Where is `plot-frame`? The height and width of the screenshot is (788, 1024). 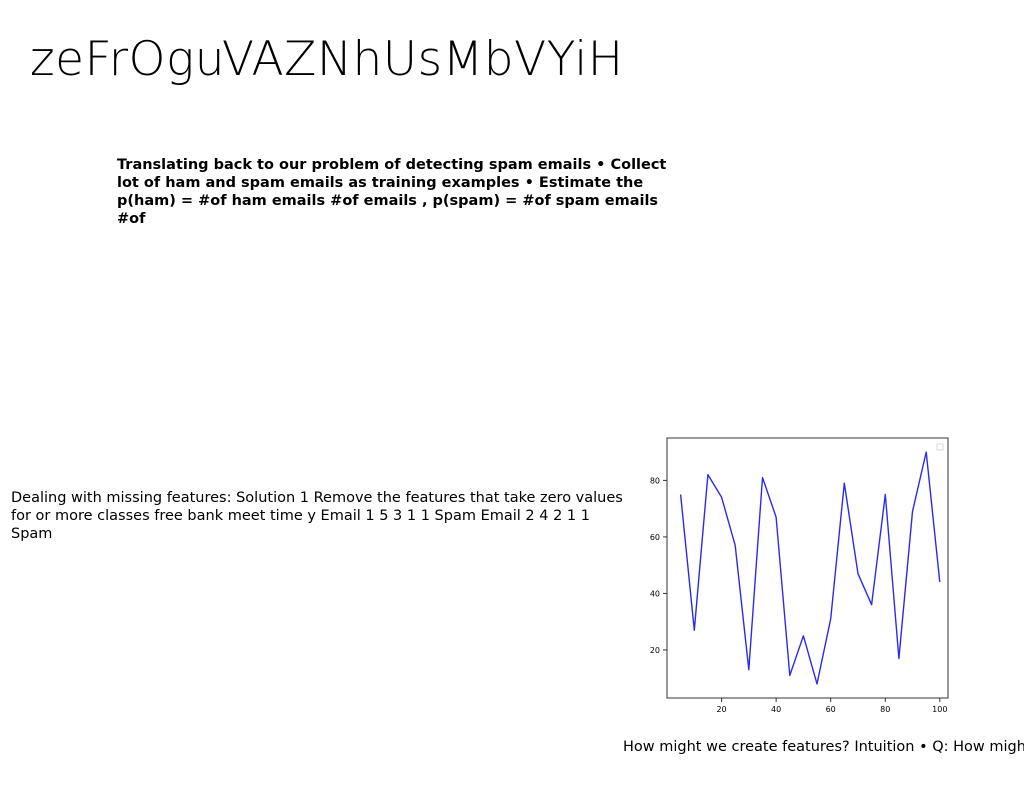 plot-frame is located at coordinates (807, 568).